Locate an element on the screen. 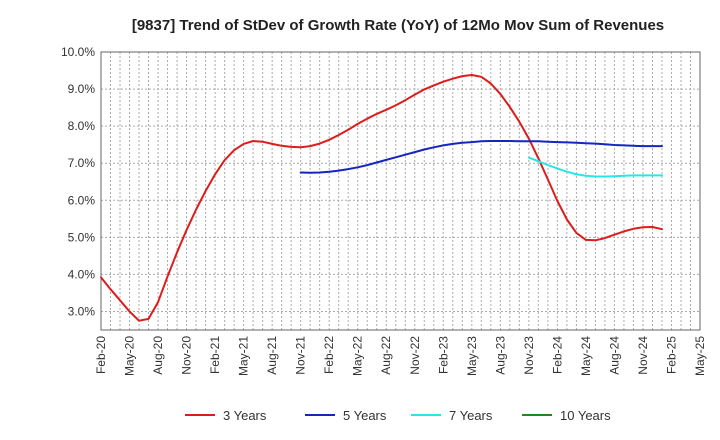  legend: 3 Years 5 Years 7 Years 10 Years is located at coordinates (398, 415).